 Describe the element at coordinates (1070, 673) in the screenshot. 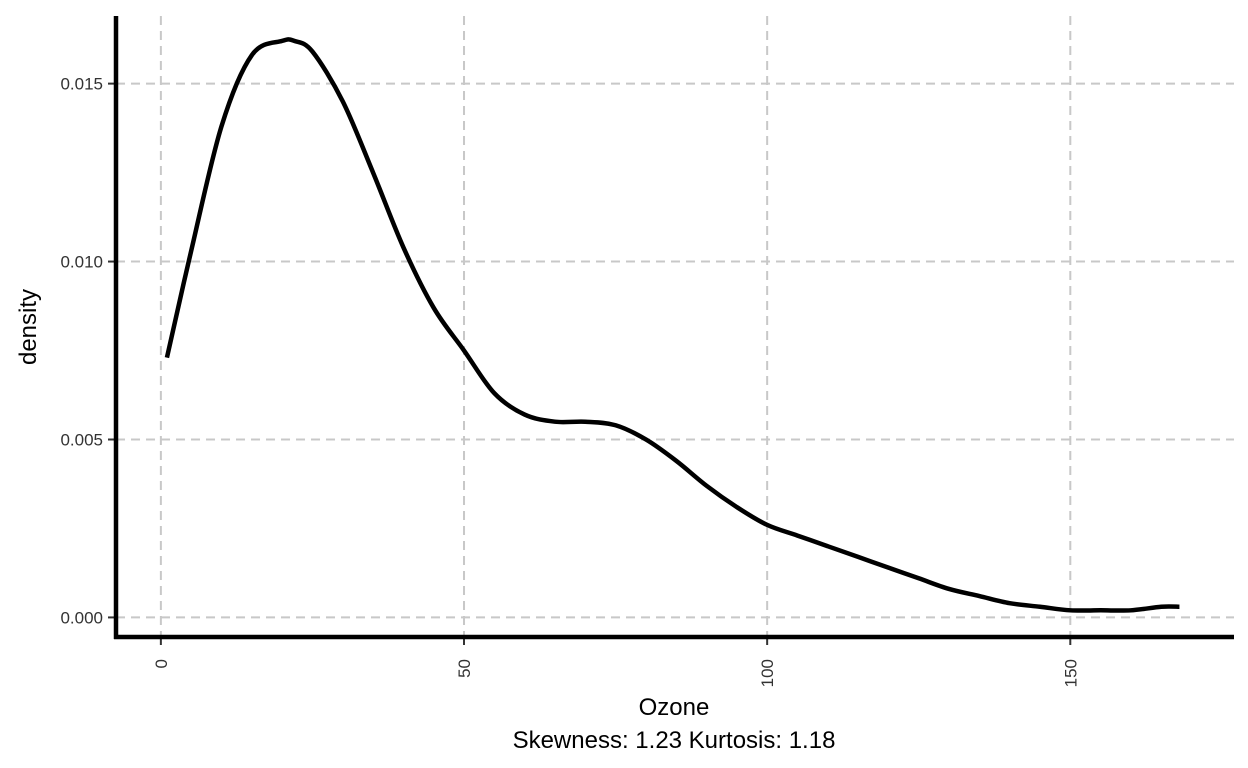

I see `x-tick-label: 150` at that location.